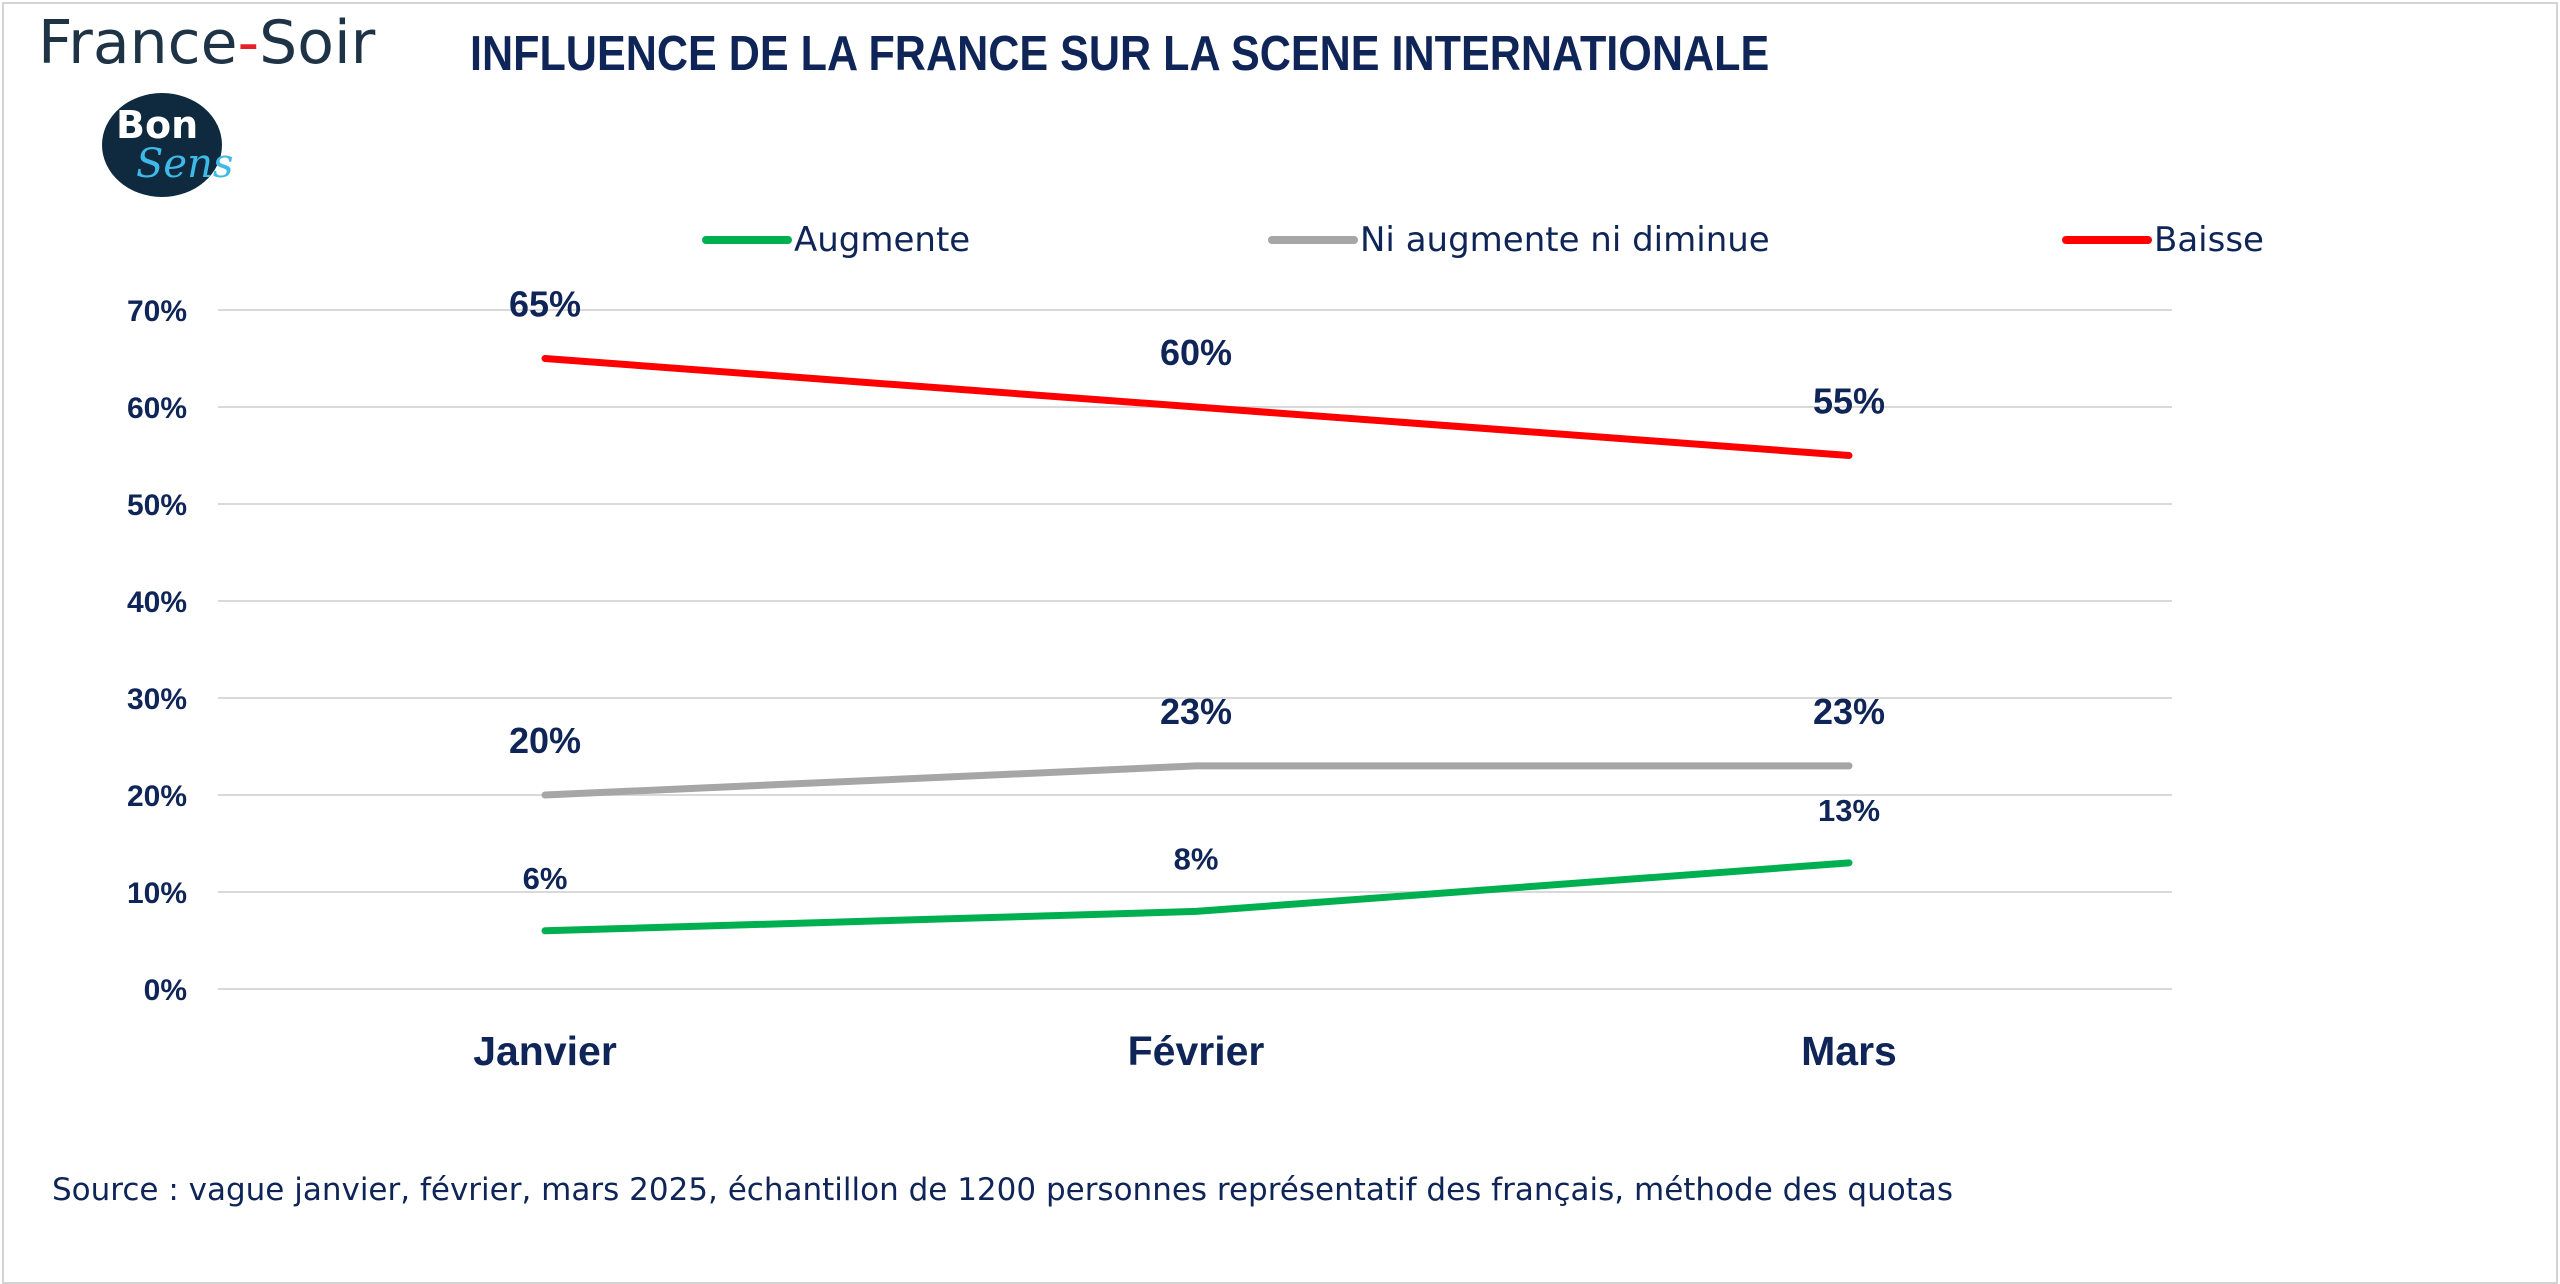  Describe the element at coordinates (157, 796) in the screenshot. I see `y-tick-label: 20%` at that location.